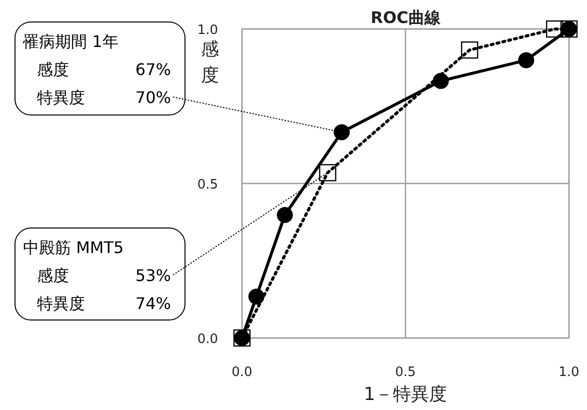  Describe the element at coordinates (207, 30) in the screenshot. I see `y-tick-label: 1.0` at that location.